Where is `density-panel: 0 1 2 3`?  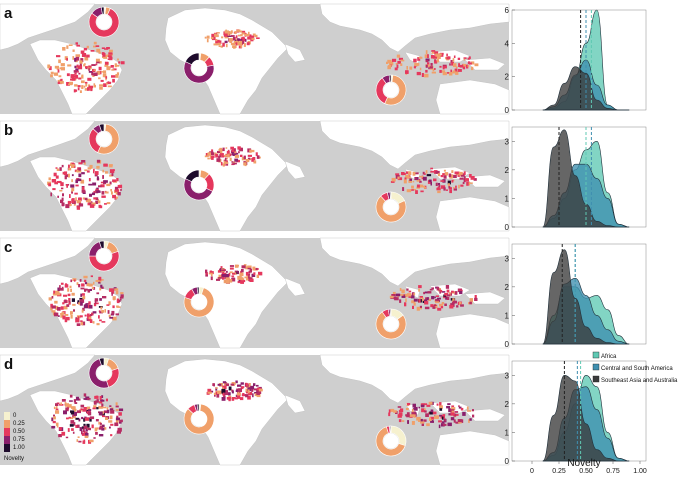 density-panel: 0 1 2 3 is located at coordinates (576, 179).